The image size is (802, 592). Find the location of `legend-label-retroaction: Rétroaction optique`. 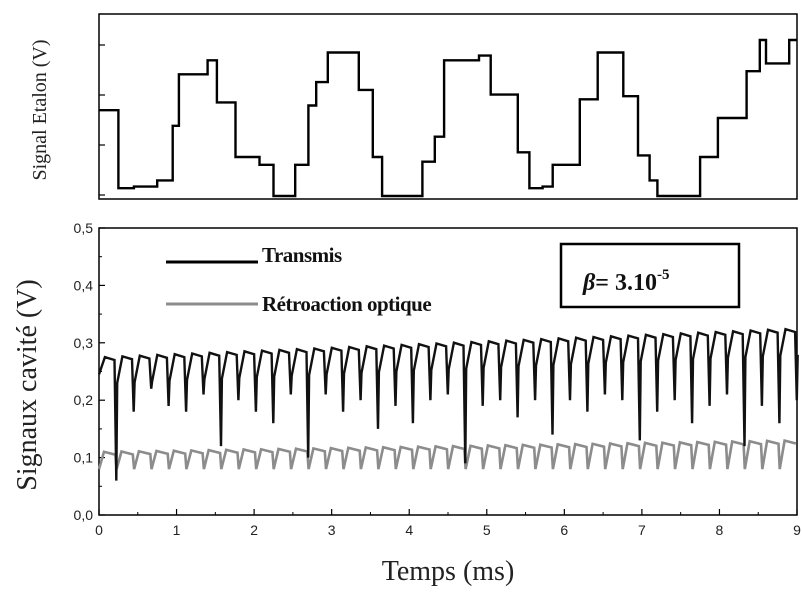

legend-label-retroaction: Rétroaction optique is located at coordinates (346, 304).